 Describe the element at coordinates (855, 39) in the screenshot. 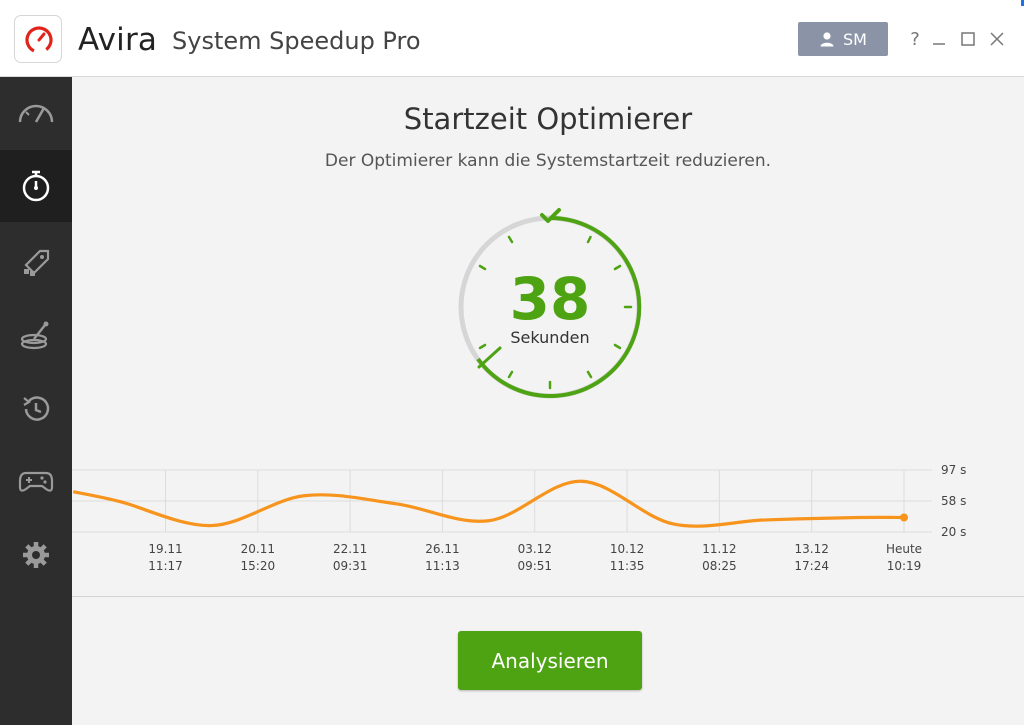

I see `user-initials: SM` at that location.